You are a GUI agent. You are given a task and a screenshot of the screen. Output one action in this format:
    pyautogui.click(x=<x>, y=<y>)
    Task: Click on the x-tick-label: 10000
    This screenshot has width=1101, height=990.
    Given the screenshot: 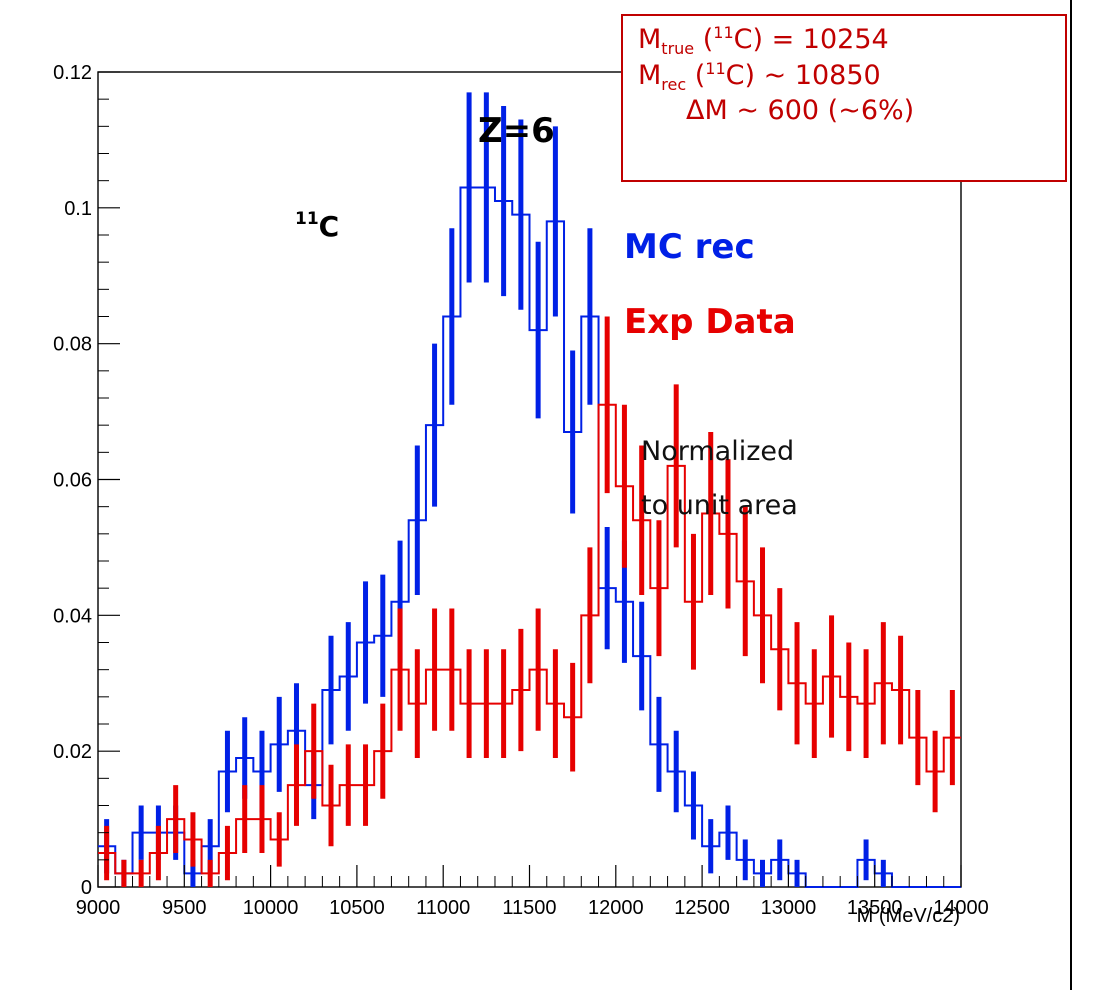 What is the action you would take?
    pyautogui.click(x=271, y=908)
    